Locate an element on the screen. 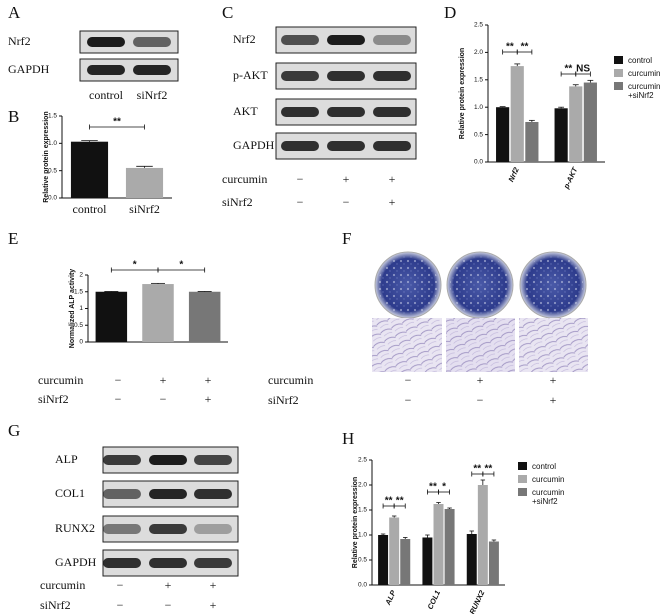 Image resolution: width=663 pixels, height=614 pixels. panel-letter: F is located at coordinates (346, 238).